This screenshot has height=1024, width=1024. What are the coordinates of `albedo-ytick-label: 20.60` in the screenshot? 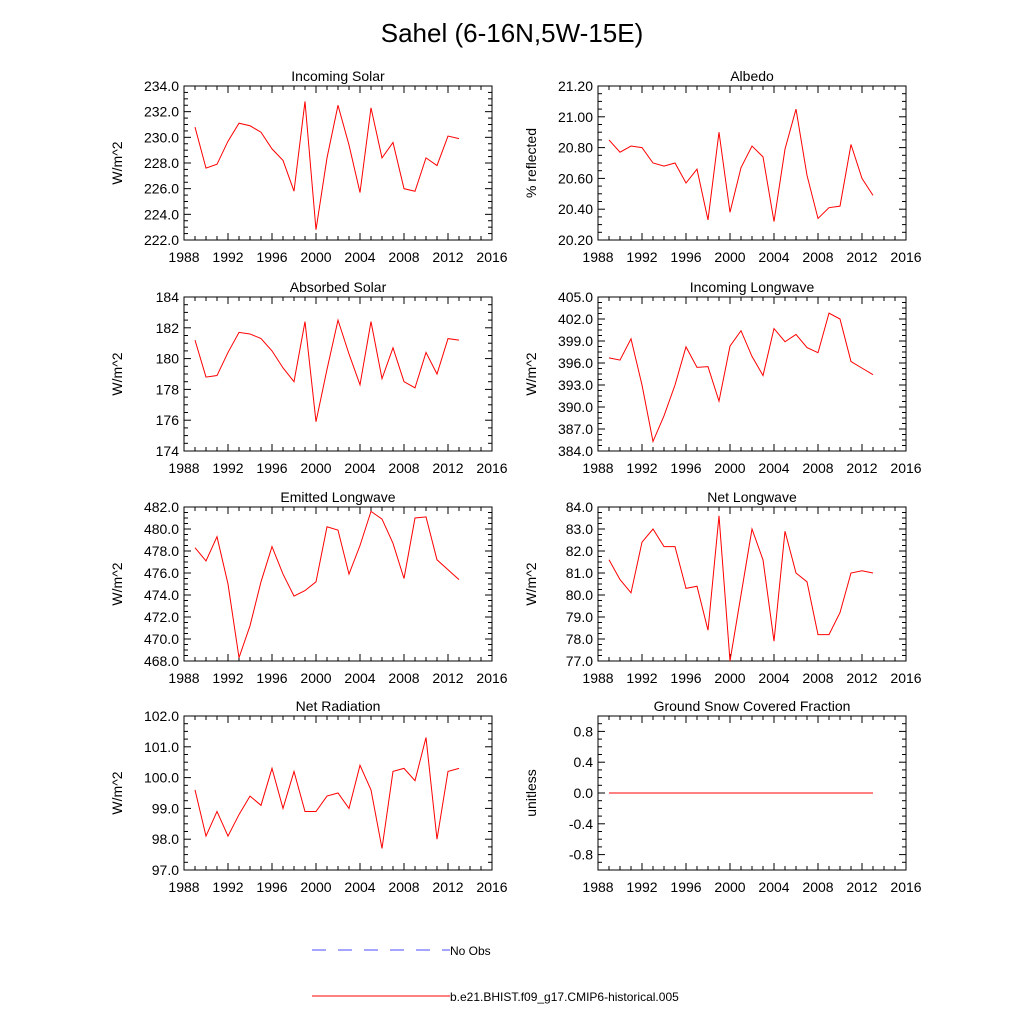 It's located at (575, 178).